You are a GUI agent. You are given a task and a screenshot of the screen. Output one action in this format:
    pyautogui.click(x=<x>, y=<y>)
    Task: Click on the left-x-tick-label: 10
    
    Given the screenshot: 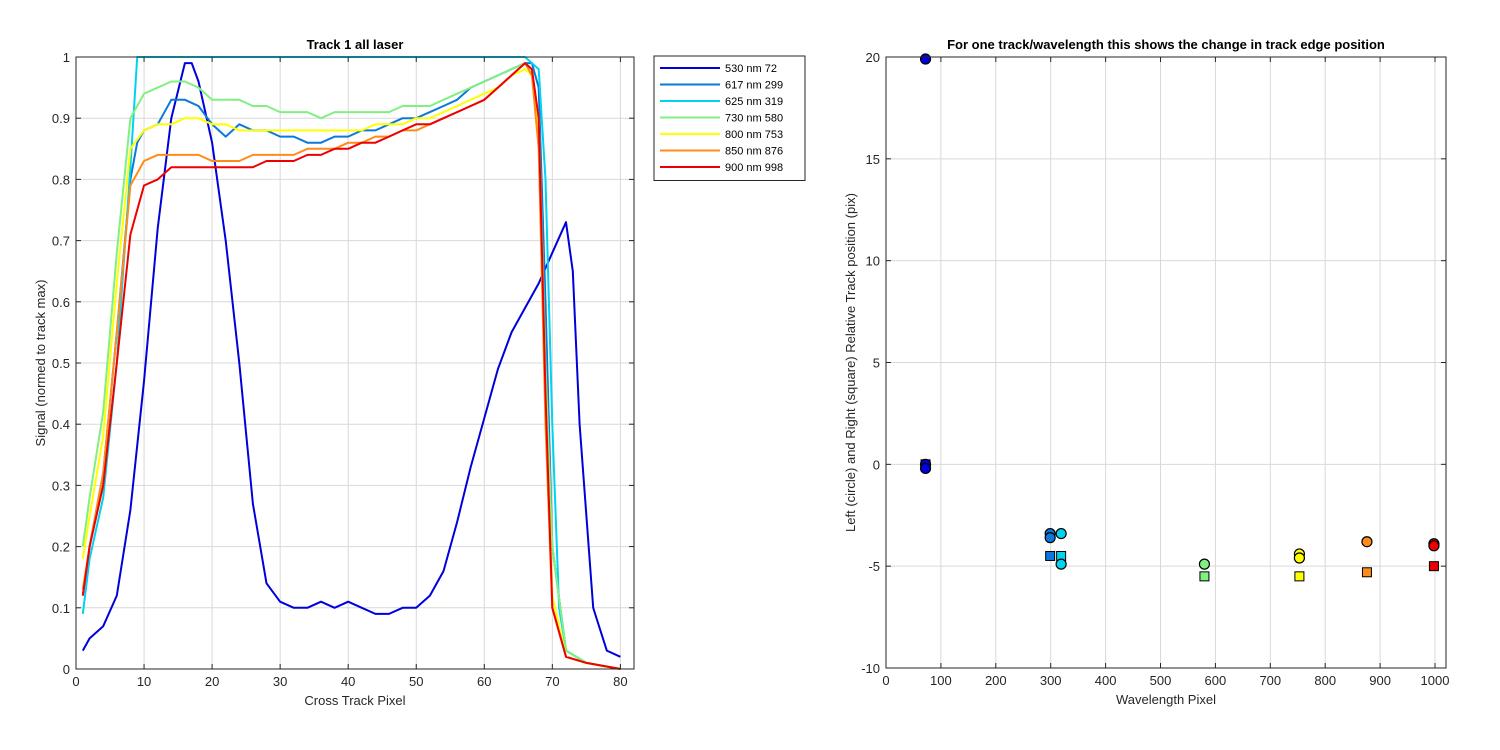 What is the action you would take?
    pyautogui.click(x=144, y=681)
    